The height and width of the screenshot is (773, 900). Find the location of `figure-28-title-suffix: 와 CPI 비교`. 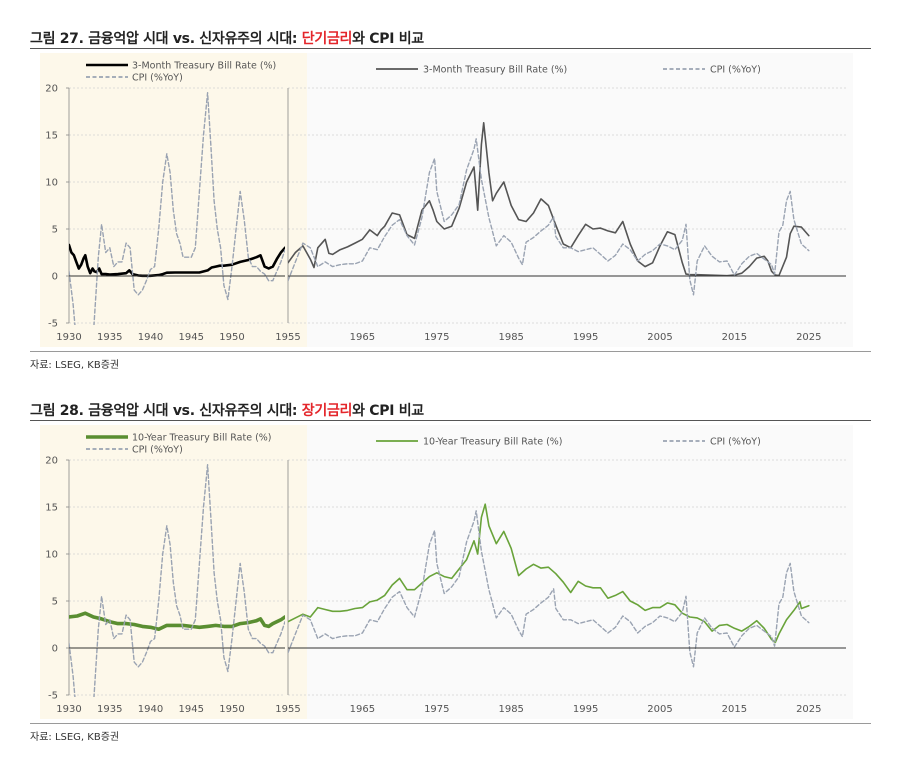

figure-28-title-suffix: 와 CPI 비교 is located at coordinates (388, 411).